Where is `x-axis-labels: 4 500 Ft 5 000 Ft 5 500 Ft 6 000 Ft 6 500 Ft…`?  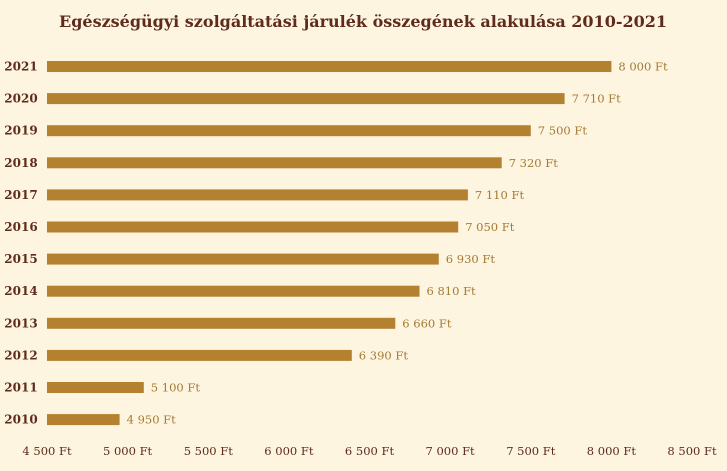 x-axis-labels: 4 500 Ft 5 000 Ft 5 500 Ft 6 000 Ft 6 500 Ft… is located at coordinates (369, 451).